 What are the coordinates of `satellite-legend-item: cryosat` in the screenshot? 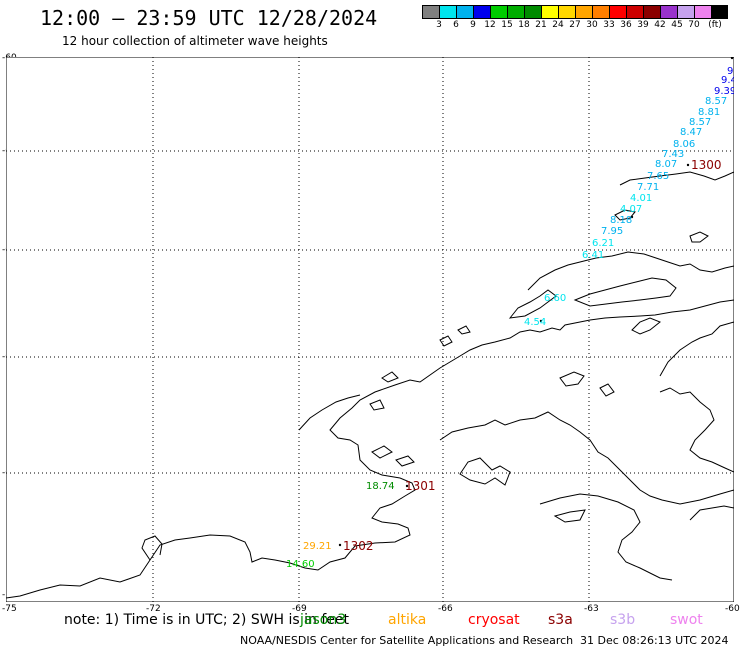 It's located at (494, 620).